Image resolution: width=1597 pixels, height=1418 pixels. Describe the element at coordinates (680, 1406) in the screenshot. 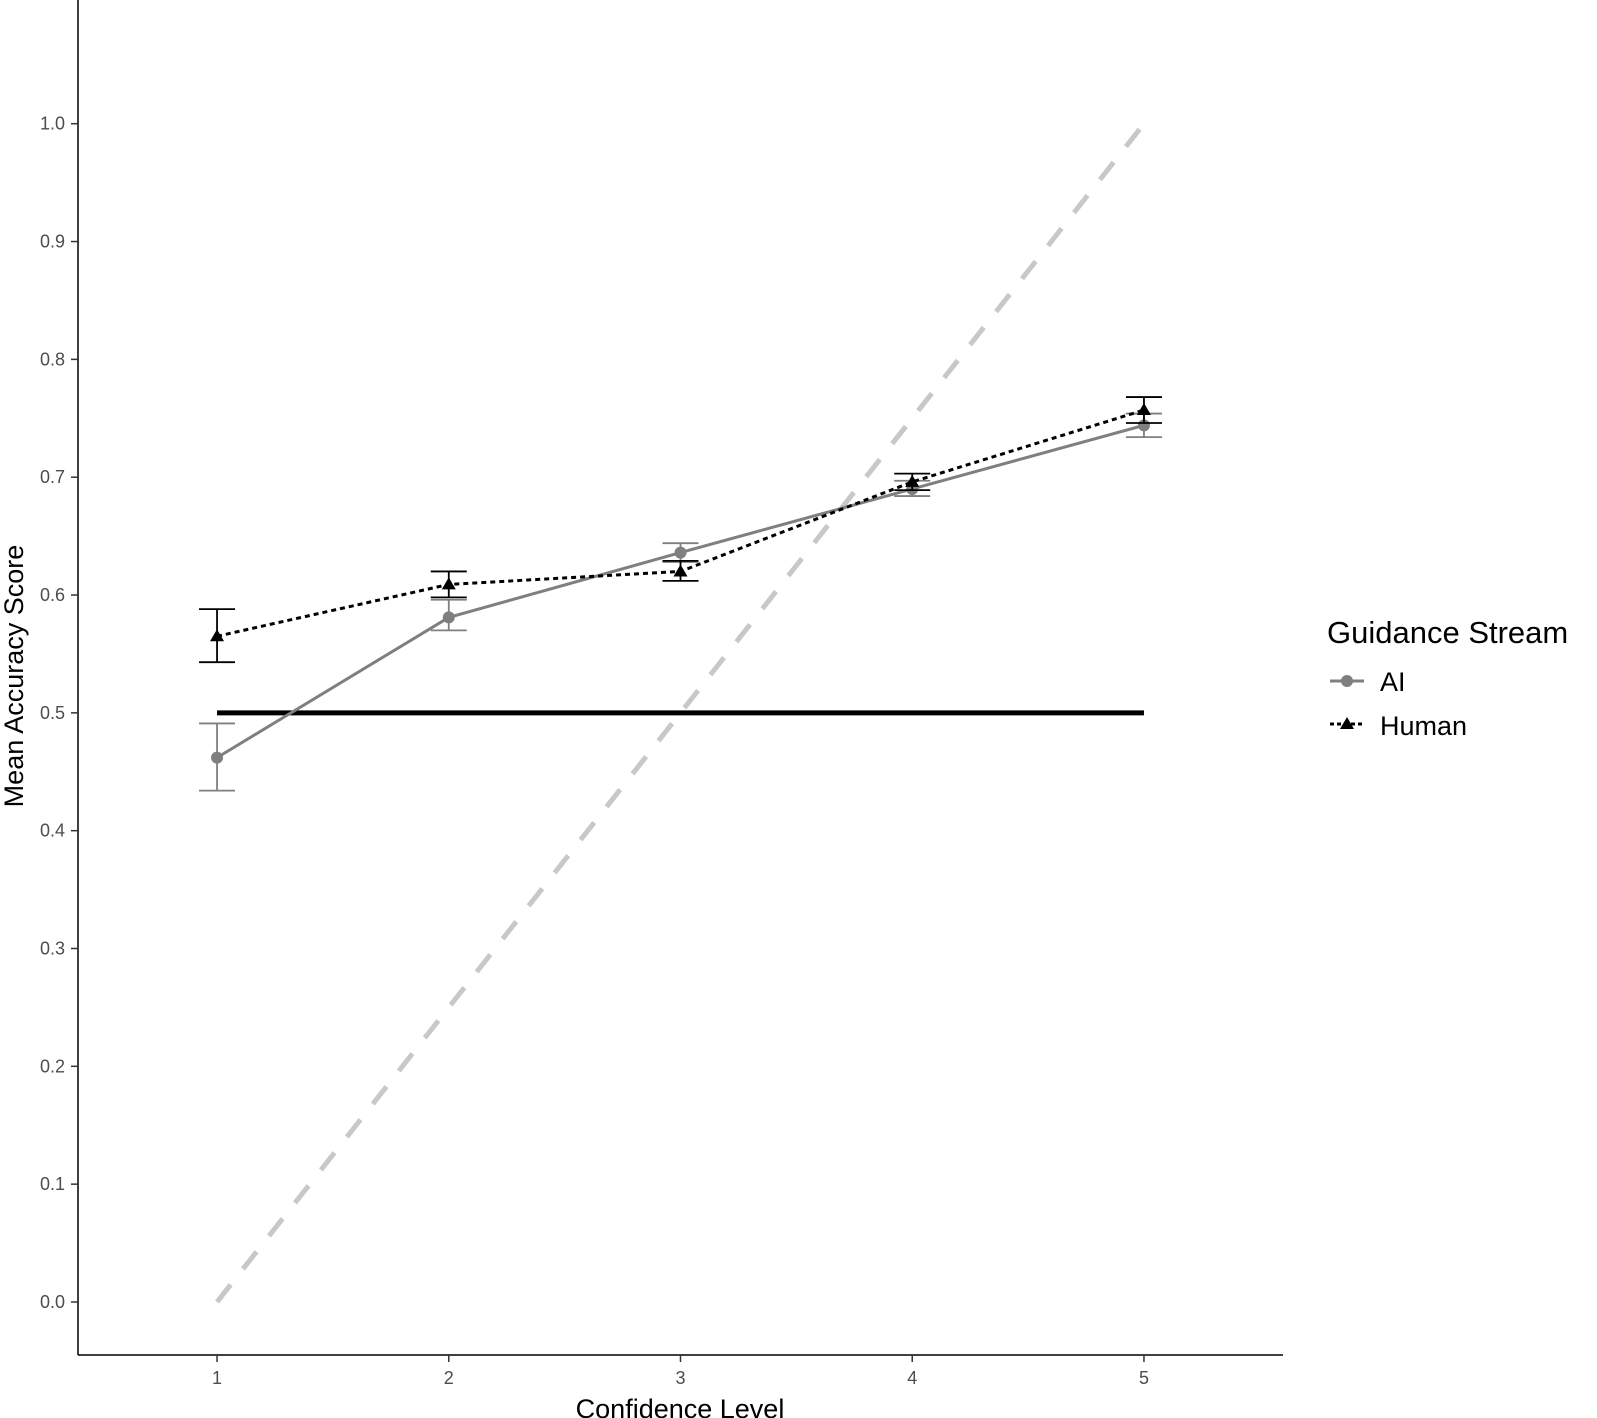

I see `x-axis-title: Confidence Level` at that location.